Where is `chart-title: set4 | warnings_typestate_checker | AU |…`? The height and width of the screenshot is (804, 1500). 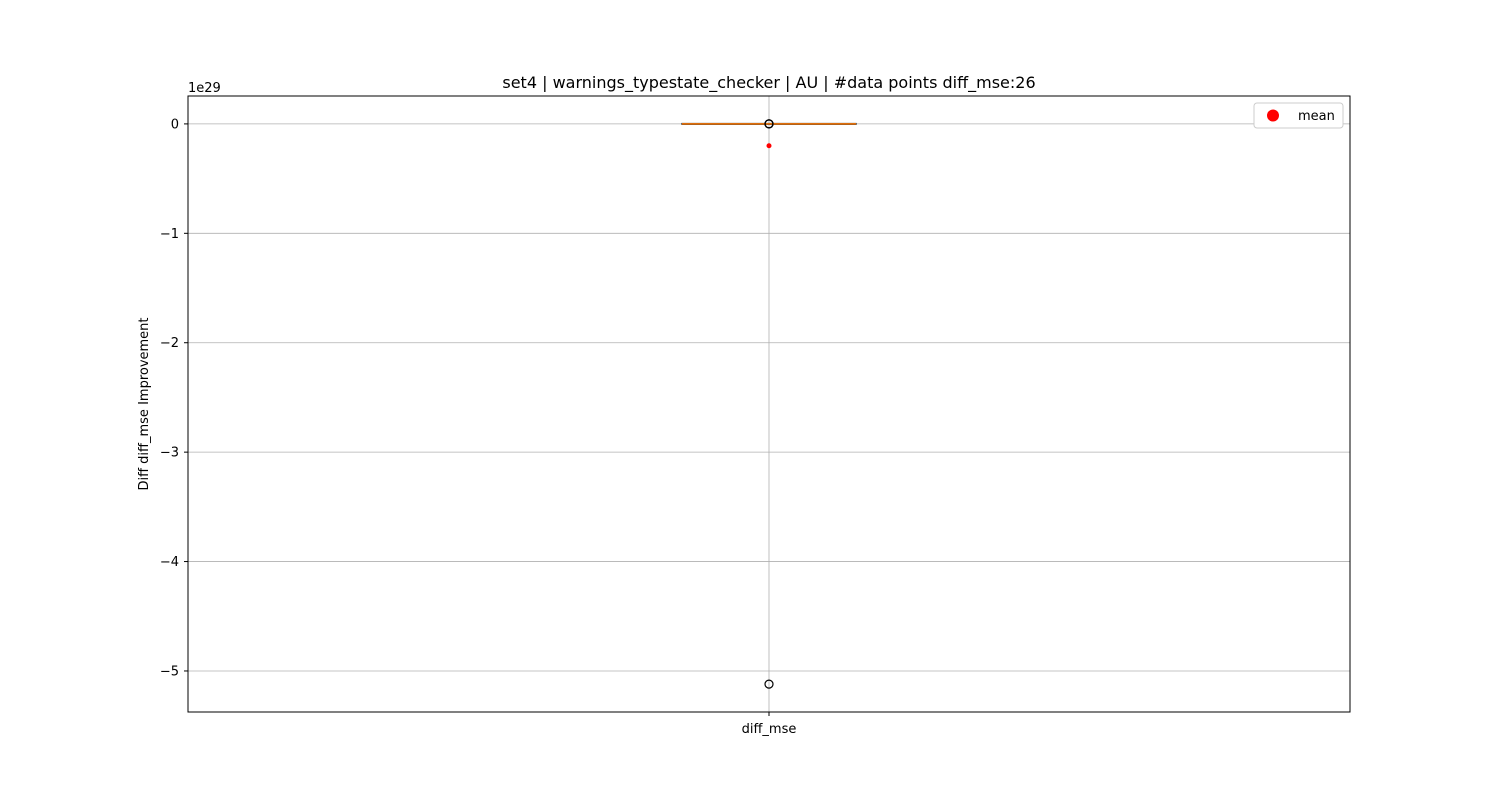 chart-title: set4 | warnings_typestate_checker | AU |… is located at coordinates (768, 83).